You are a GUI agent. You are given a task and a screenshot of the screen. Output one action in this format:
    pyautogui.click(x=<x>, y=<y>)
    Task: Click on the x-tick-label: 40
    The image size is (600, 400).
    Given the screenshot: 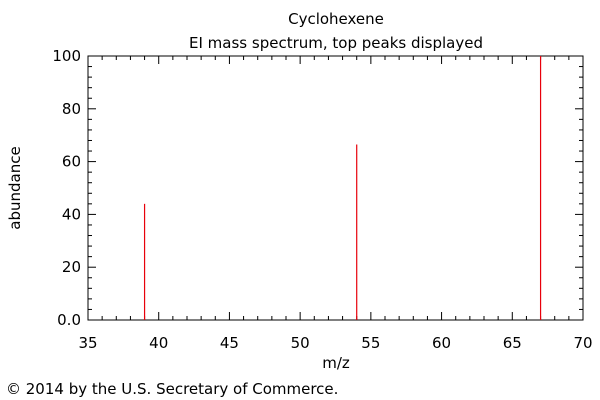 What is the action you would take?
    pyautogui.click(x=158, y=343)
    